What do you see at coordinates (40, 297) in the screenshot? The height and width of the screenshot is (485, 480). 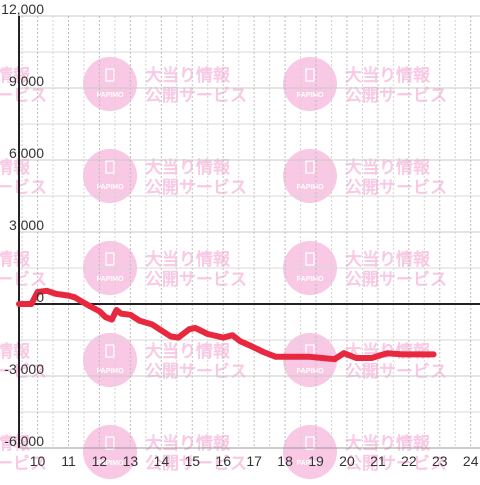 I see `y-tick-label: 0` at bounding box center [40, 297].